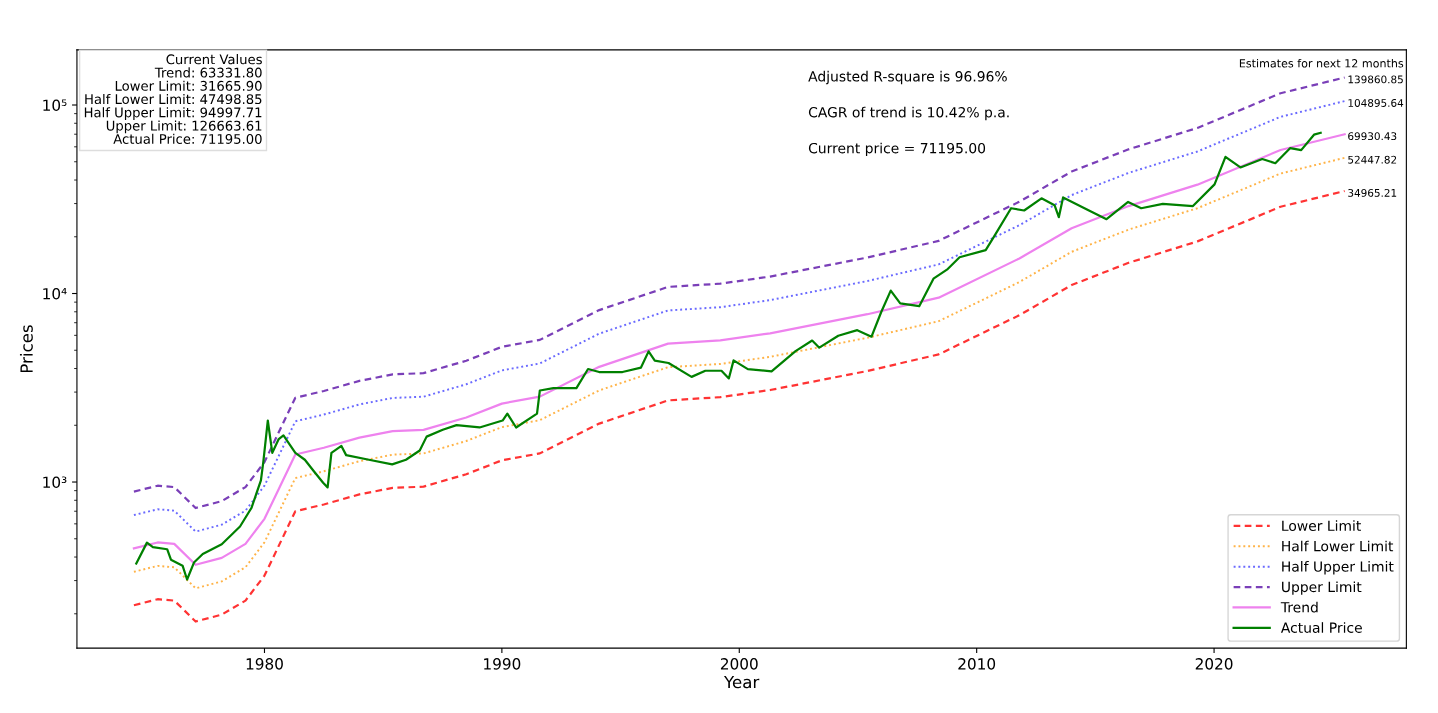  I want to click on legend-label: Half Upper Limit, so click(1338, 568).